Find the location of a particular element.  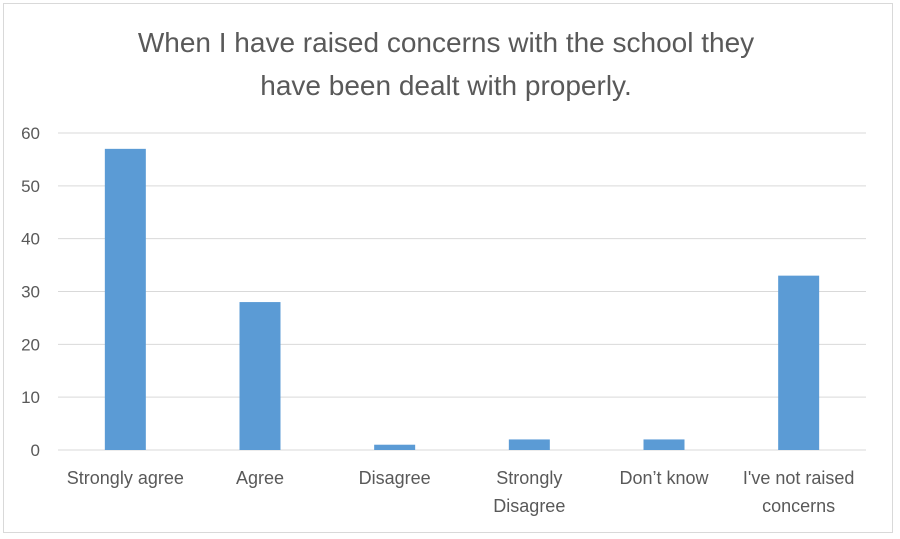

y-tick-label-20: 20 is located at coordinates (30, 344).